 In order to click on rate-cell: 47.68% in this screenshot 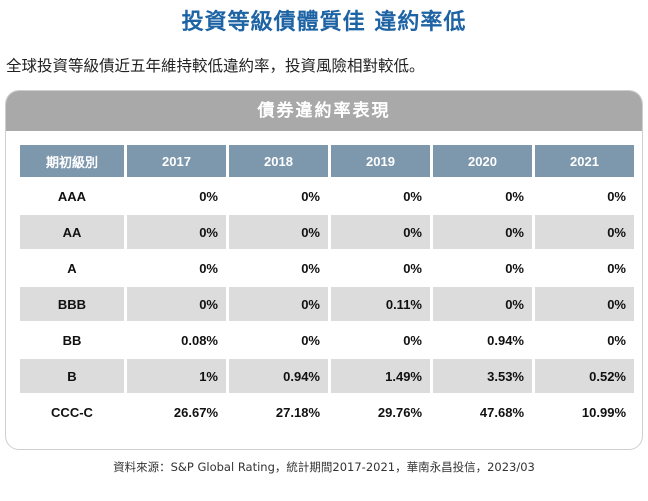, I will do `click(482, 412)`.